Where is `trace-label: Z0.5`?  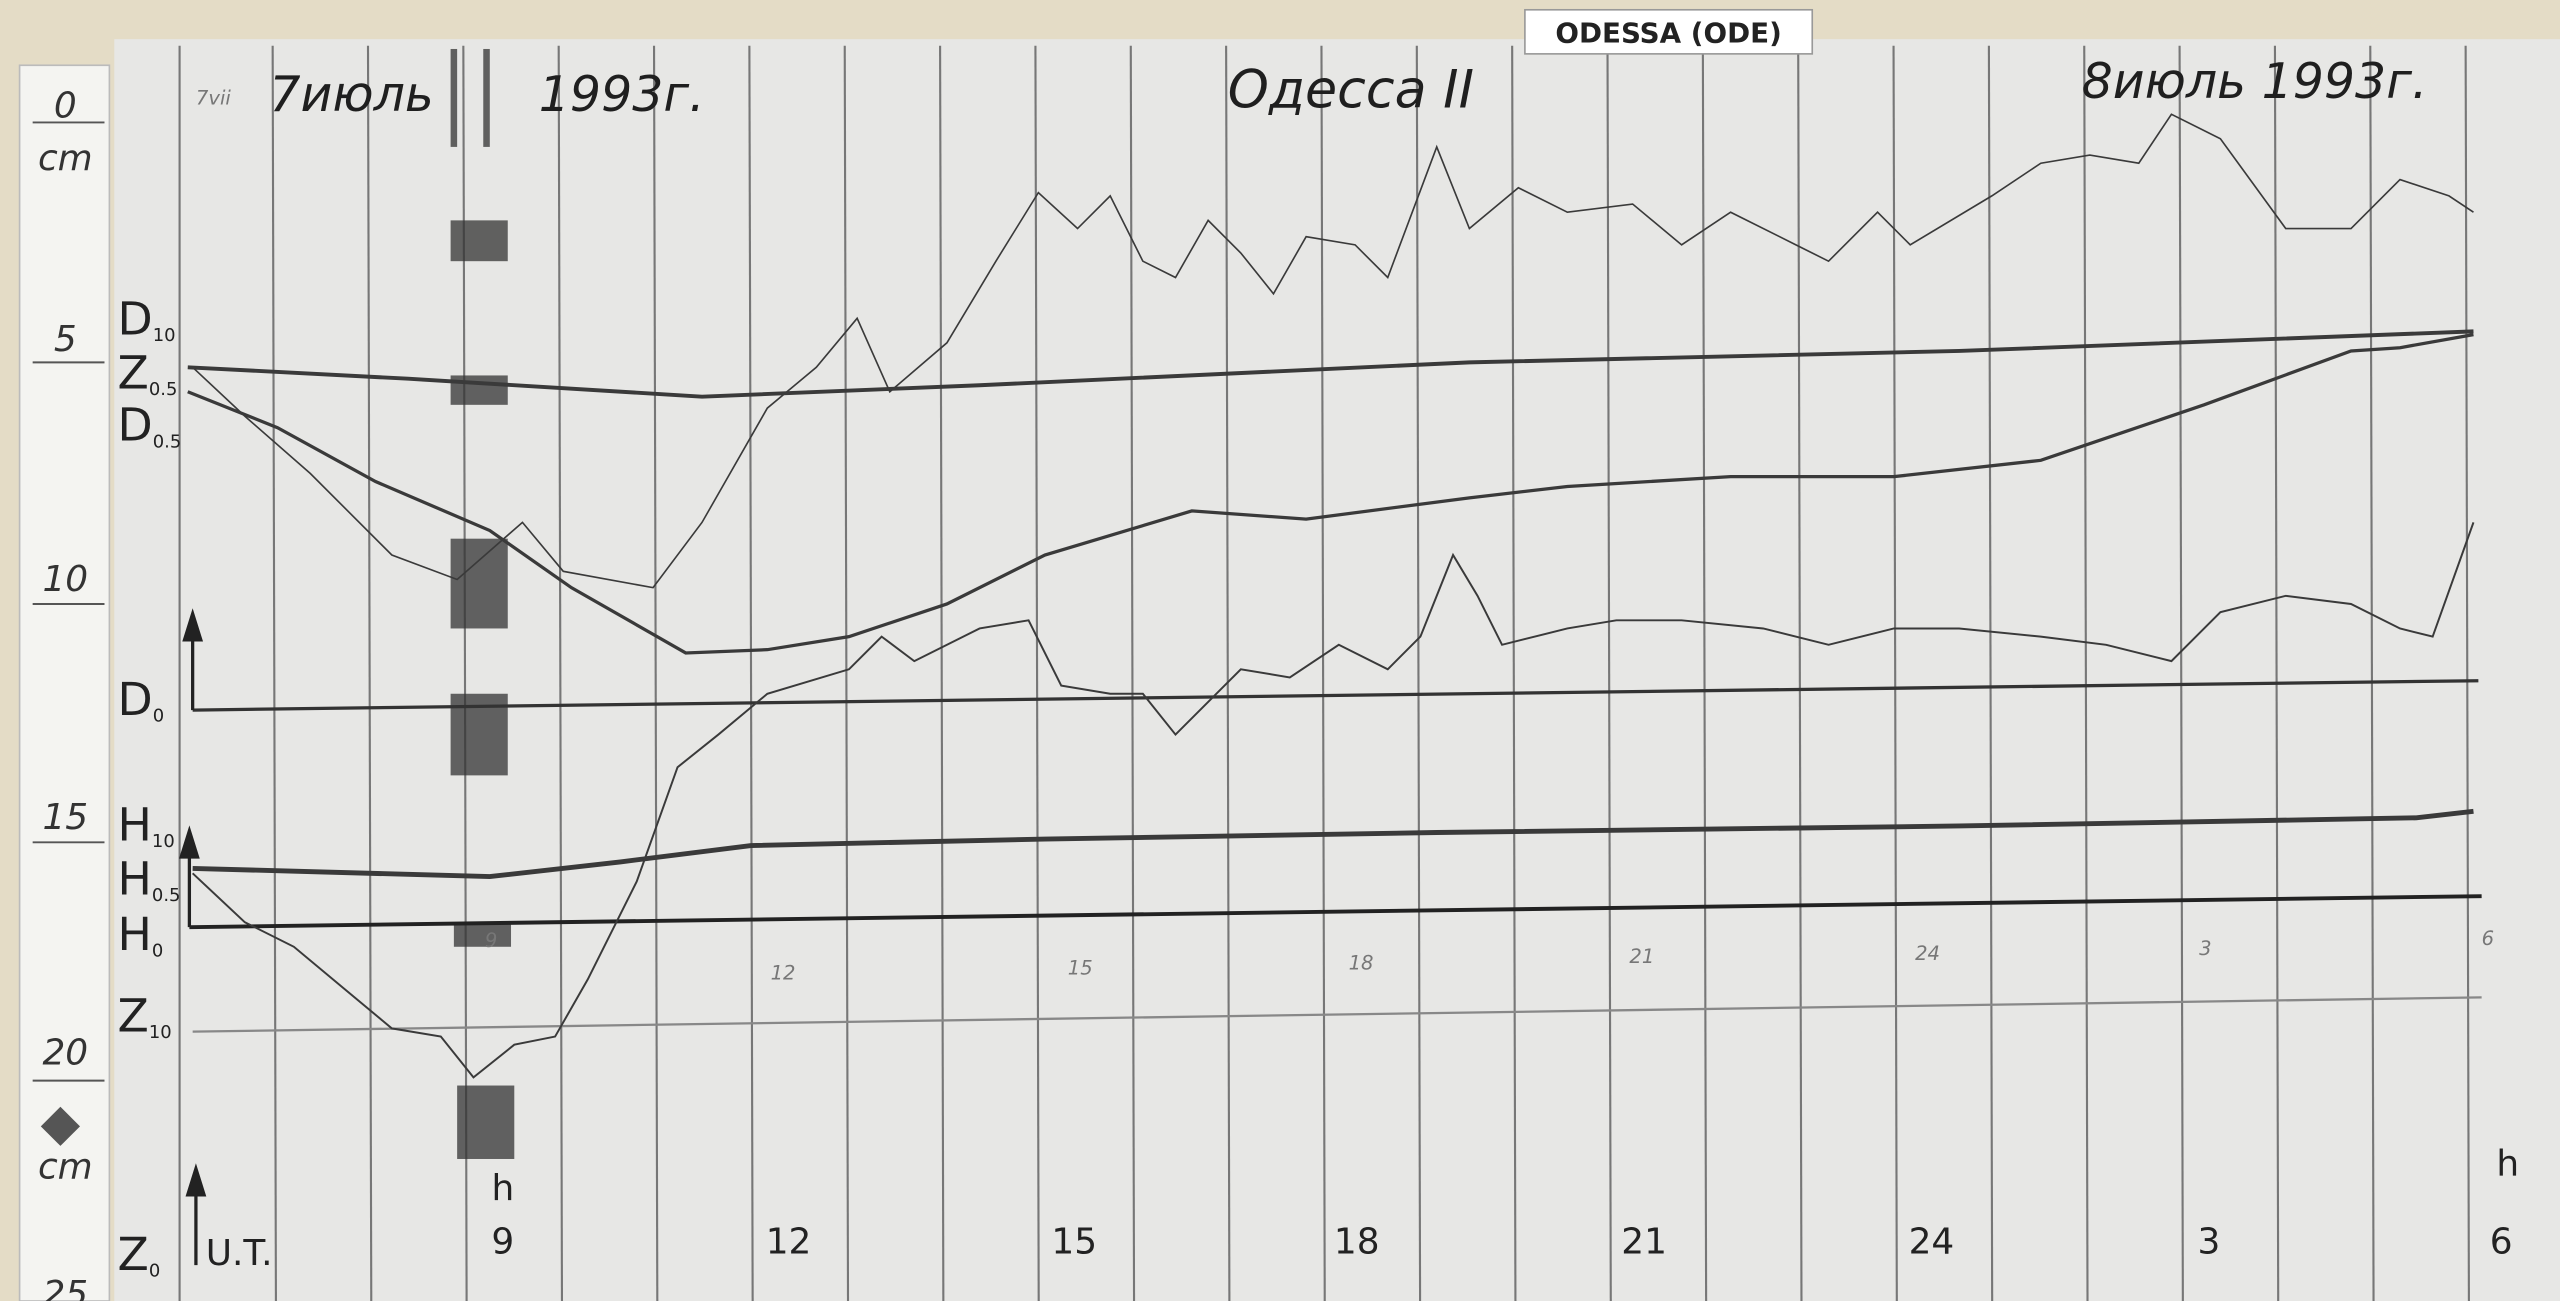 trace-label: Z0.5 is located at coordinates (148, 374).